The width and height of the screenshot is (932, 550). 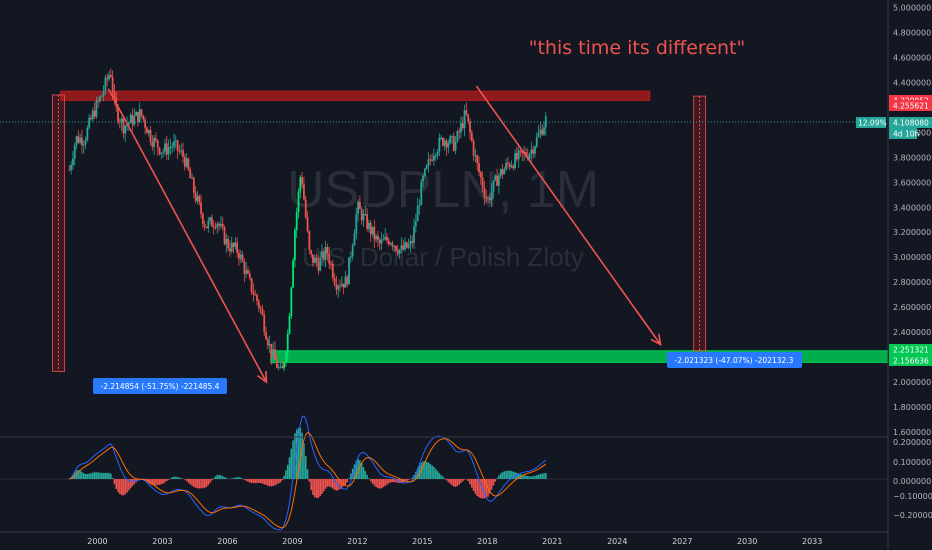 I want to click on red-bottom-label-bg, so click(x=910, y=105).